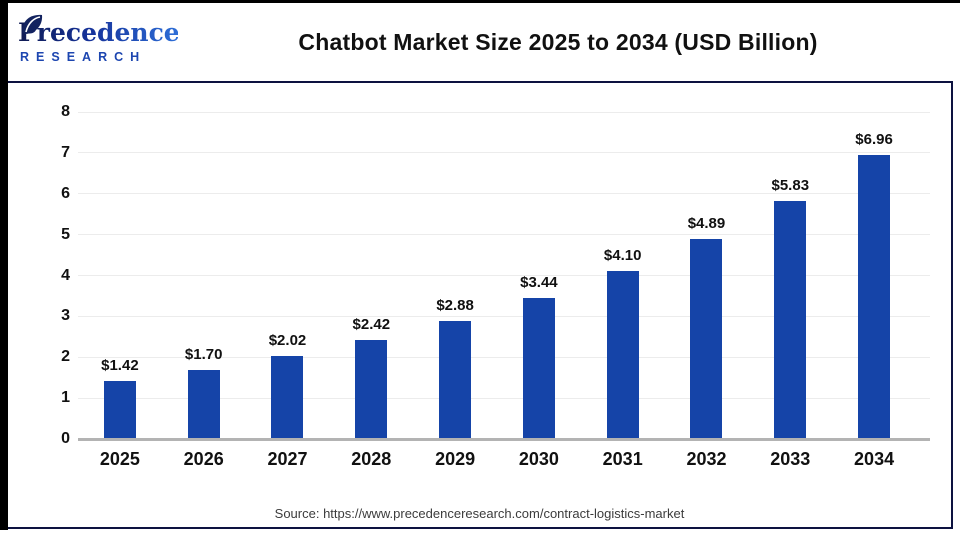 The image size is (960, 540). Describe the element at coordinates (497, 459) in the screenshot. I see `x-axis-labels: 2025 2026 2027 2028 2029 2030 2031 2032 2033 2034` at that location.